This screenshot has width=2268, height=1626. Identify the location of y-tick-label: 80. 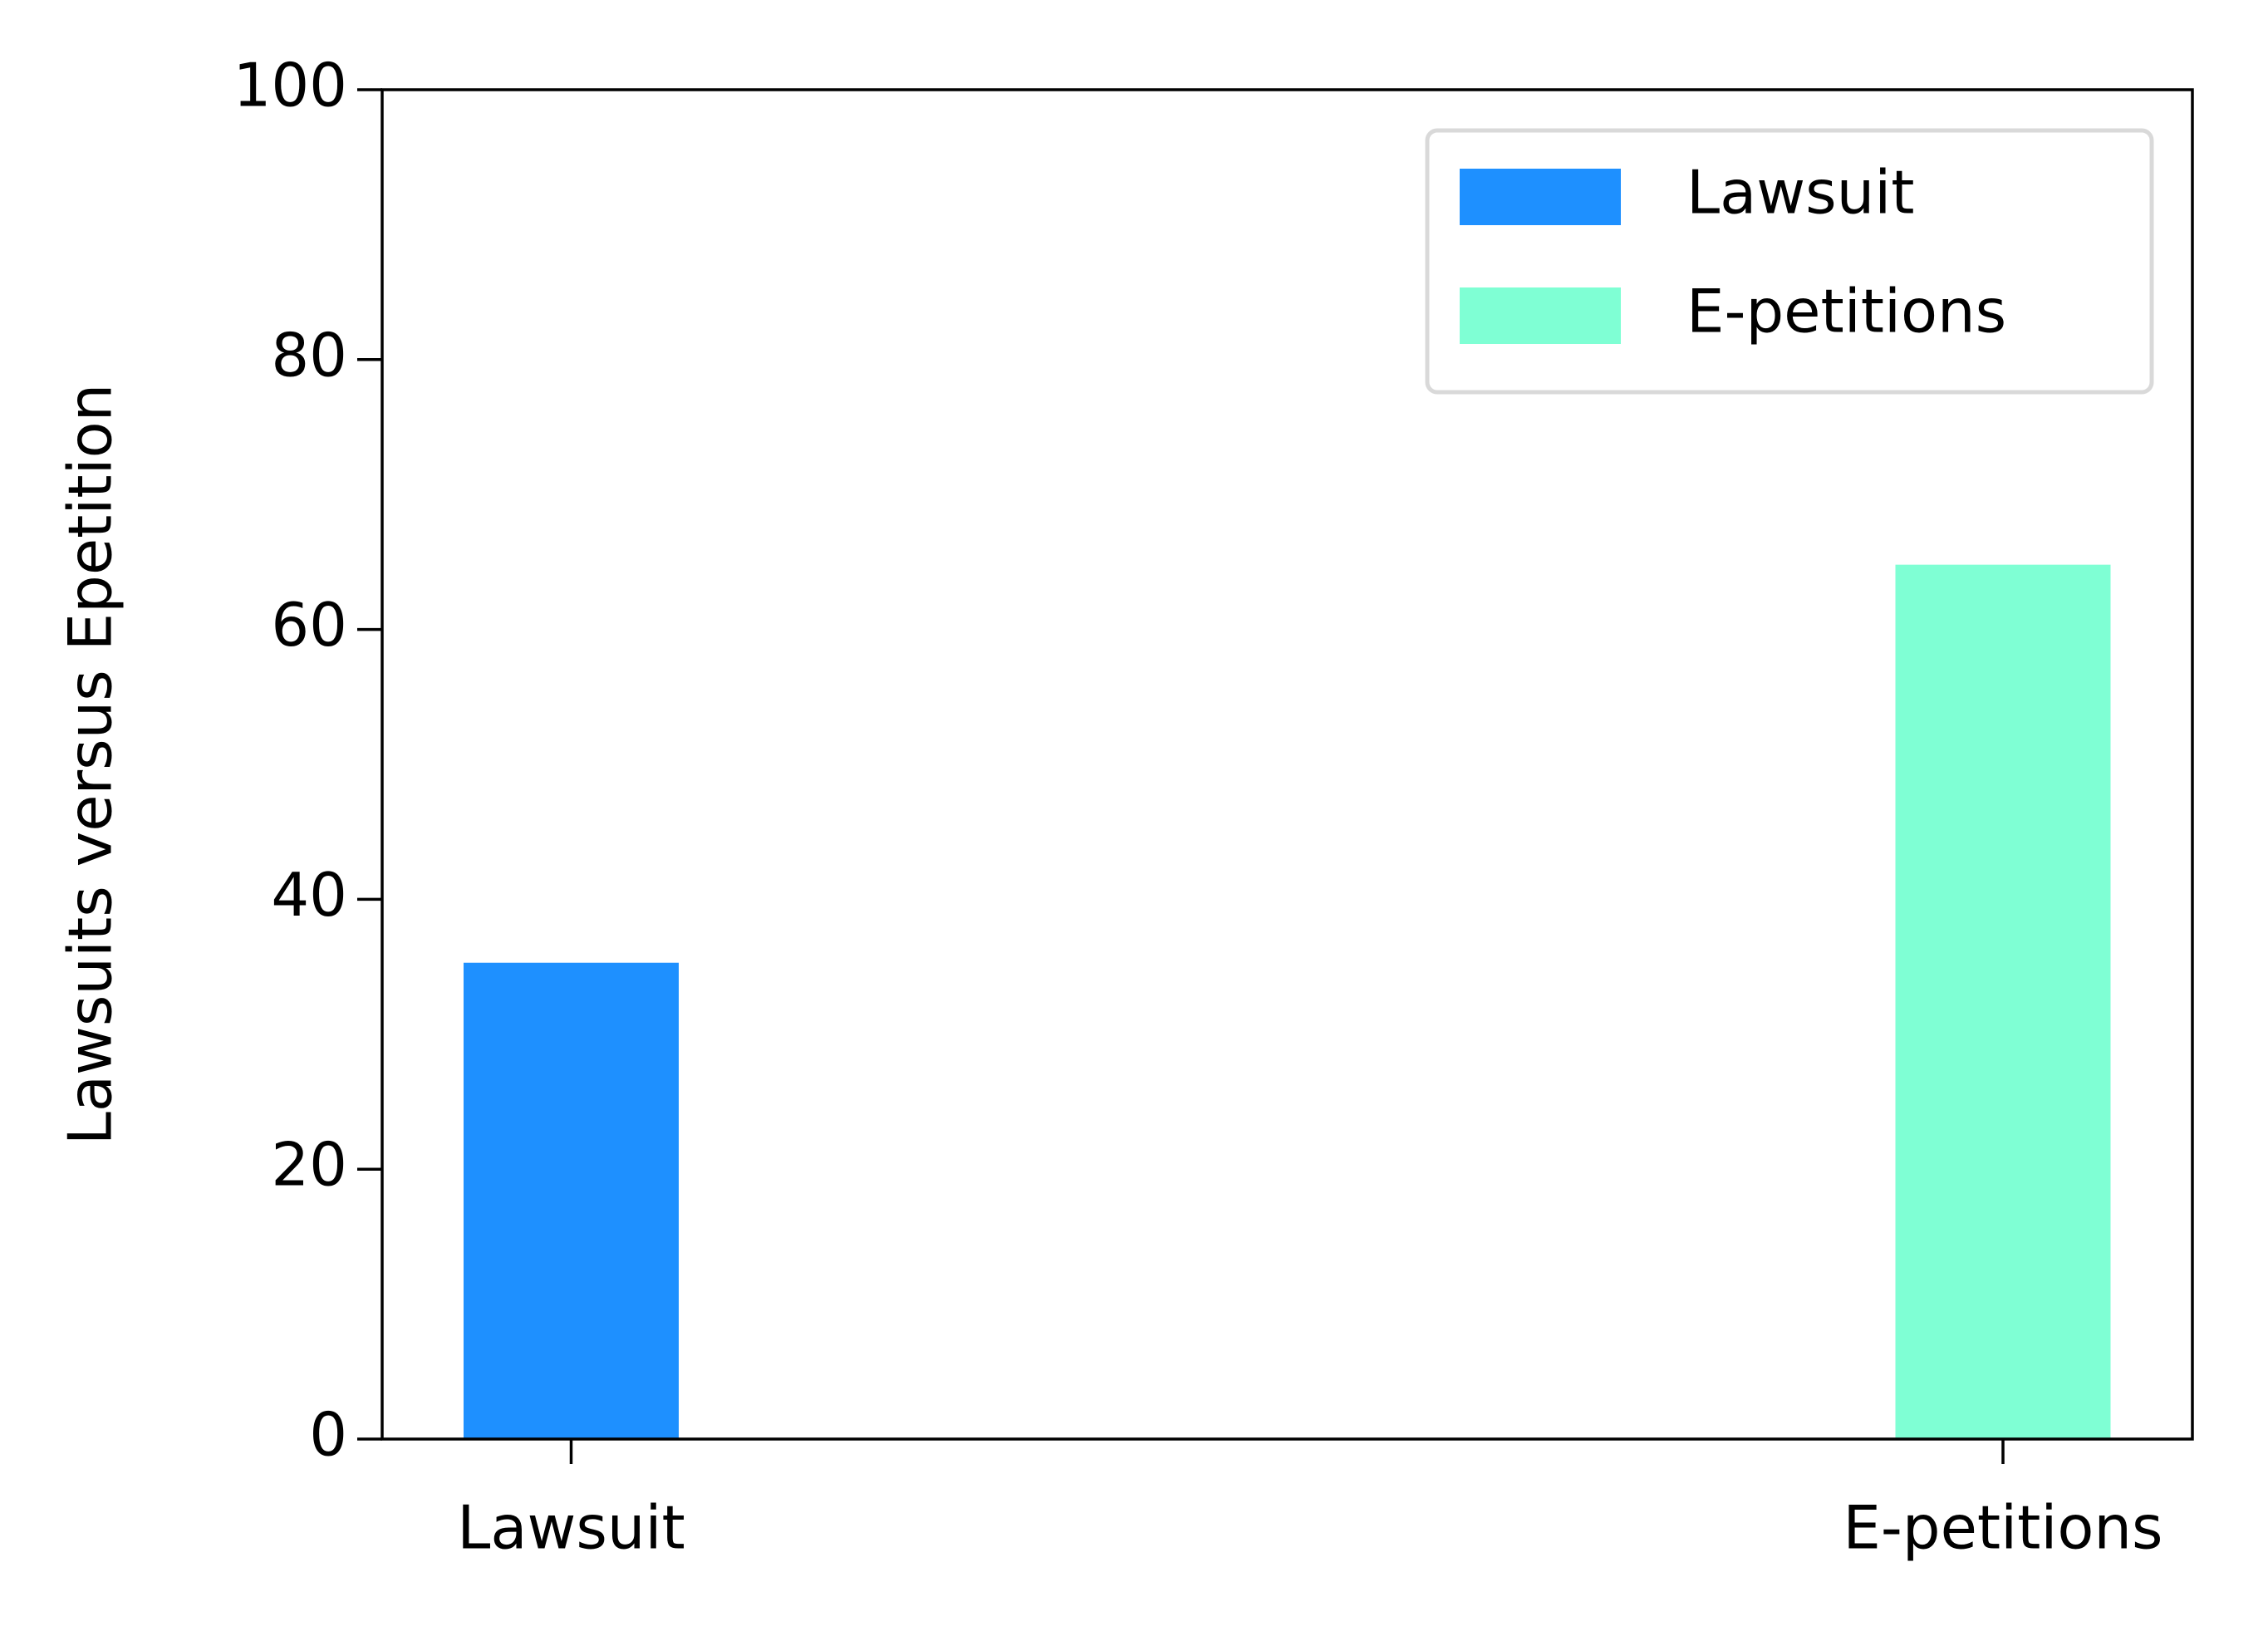
(309, 355).